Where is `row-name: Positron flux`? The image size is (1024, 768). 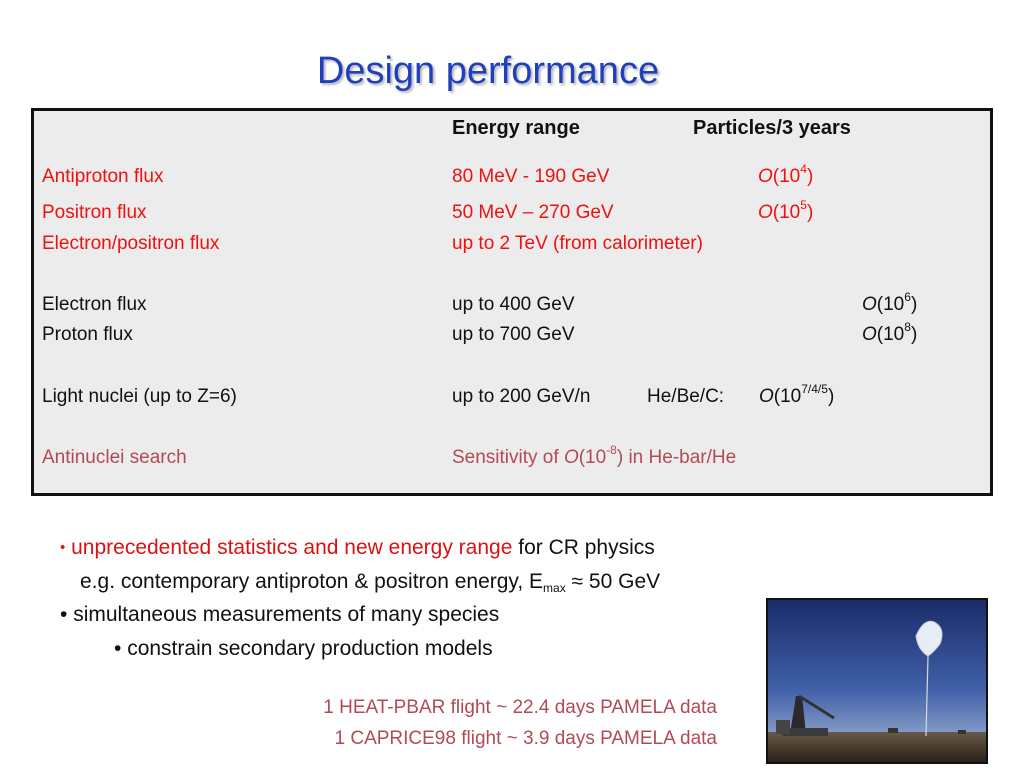
row-name: Positron flux is located at coordinates (94, 212).